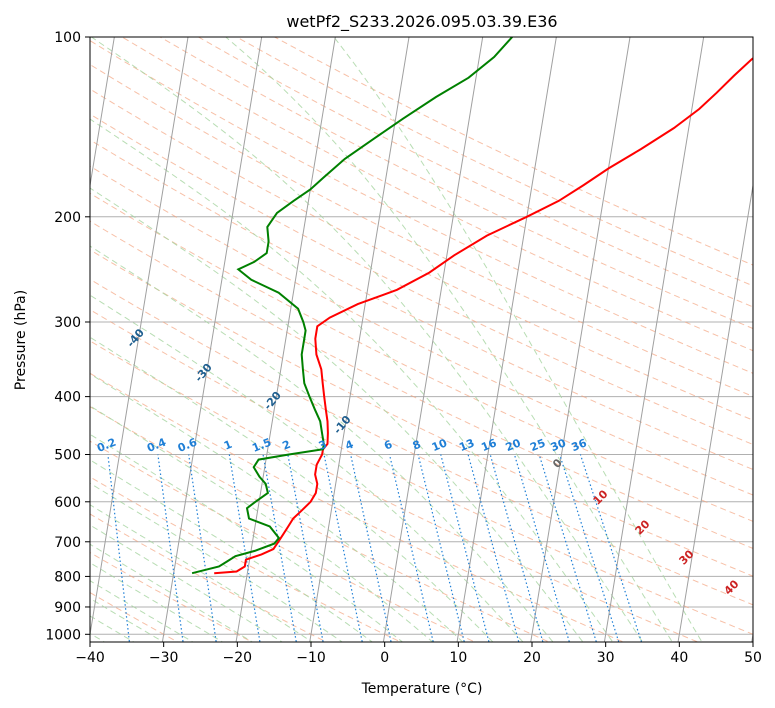 The width and height of the screenshot is (775, 708). Describe the element at coordinates (488, 445) in the screenshot. I see `mixing-ratio-label: 16` at that location.